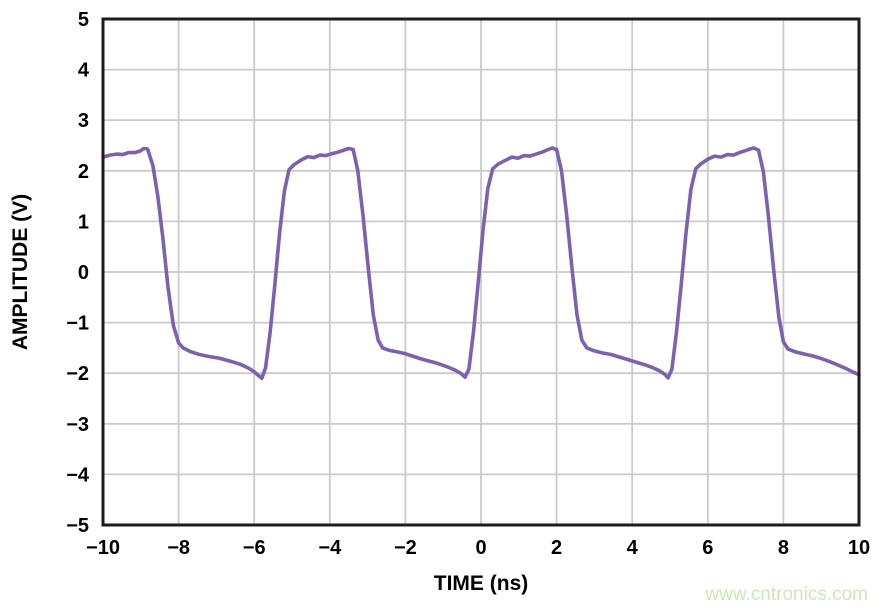 The width and height of the screenshot is (889, 611). What do you see at coordinates (83, 222) in the screenshot?
I see `y-tick-label: 1` at bounding box center [83, 222].